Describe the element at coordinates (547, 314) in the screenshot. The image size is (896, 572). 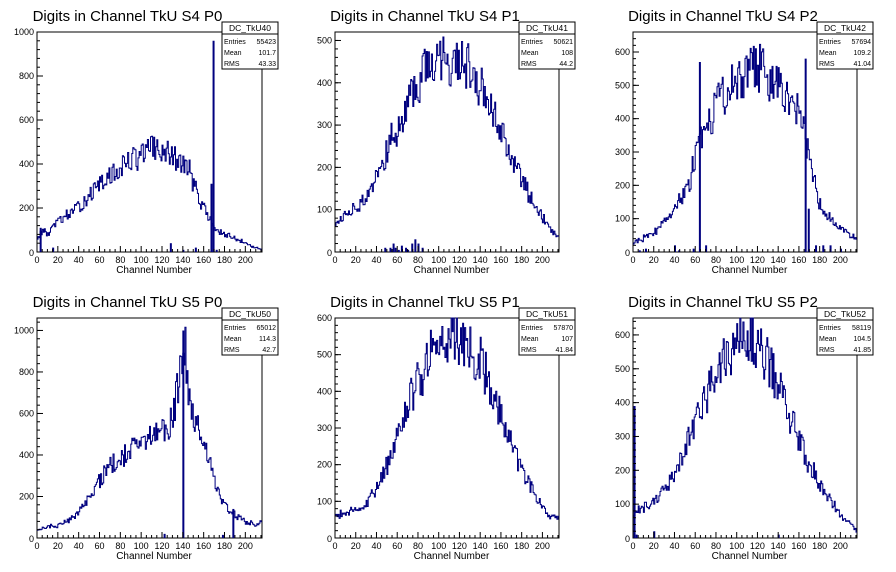
I see `stats-name: DC_TkU51` at that location.